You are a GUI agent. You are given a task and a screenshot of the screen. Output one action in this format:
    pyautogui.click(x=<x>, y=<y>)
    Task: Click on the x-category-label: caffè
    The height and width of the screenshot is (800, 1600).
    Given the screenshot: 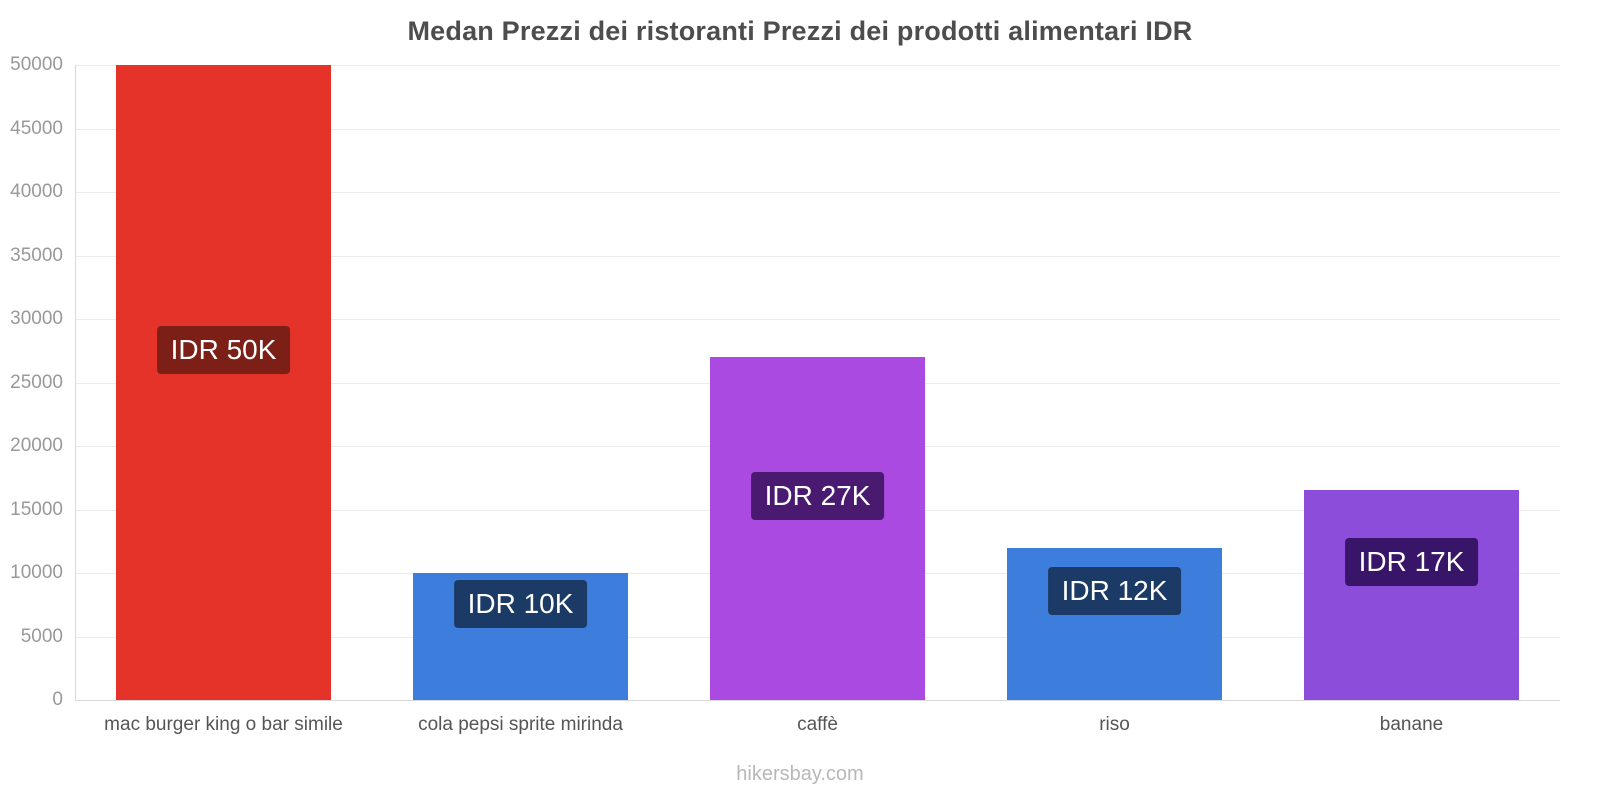 What is the action you would take?
    pyautogui.click(x=817, y=724)
    